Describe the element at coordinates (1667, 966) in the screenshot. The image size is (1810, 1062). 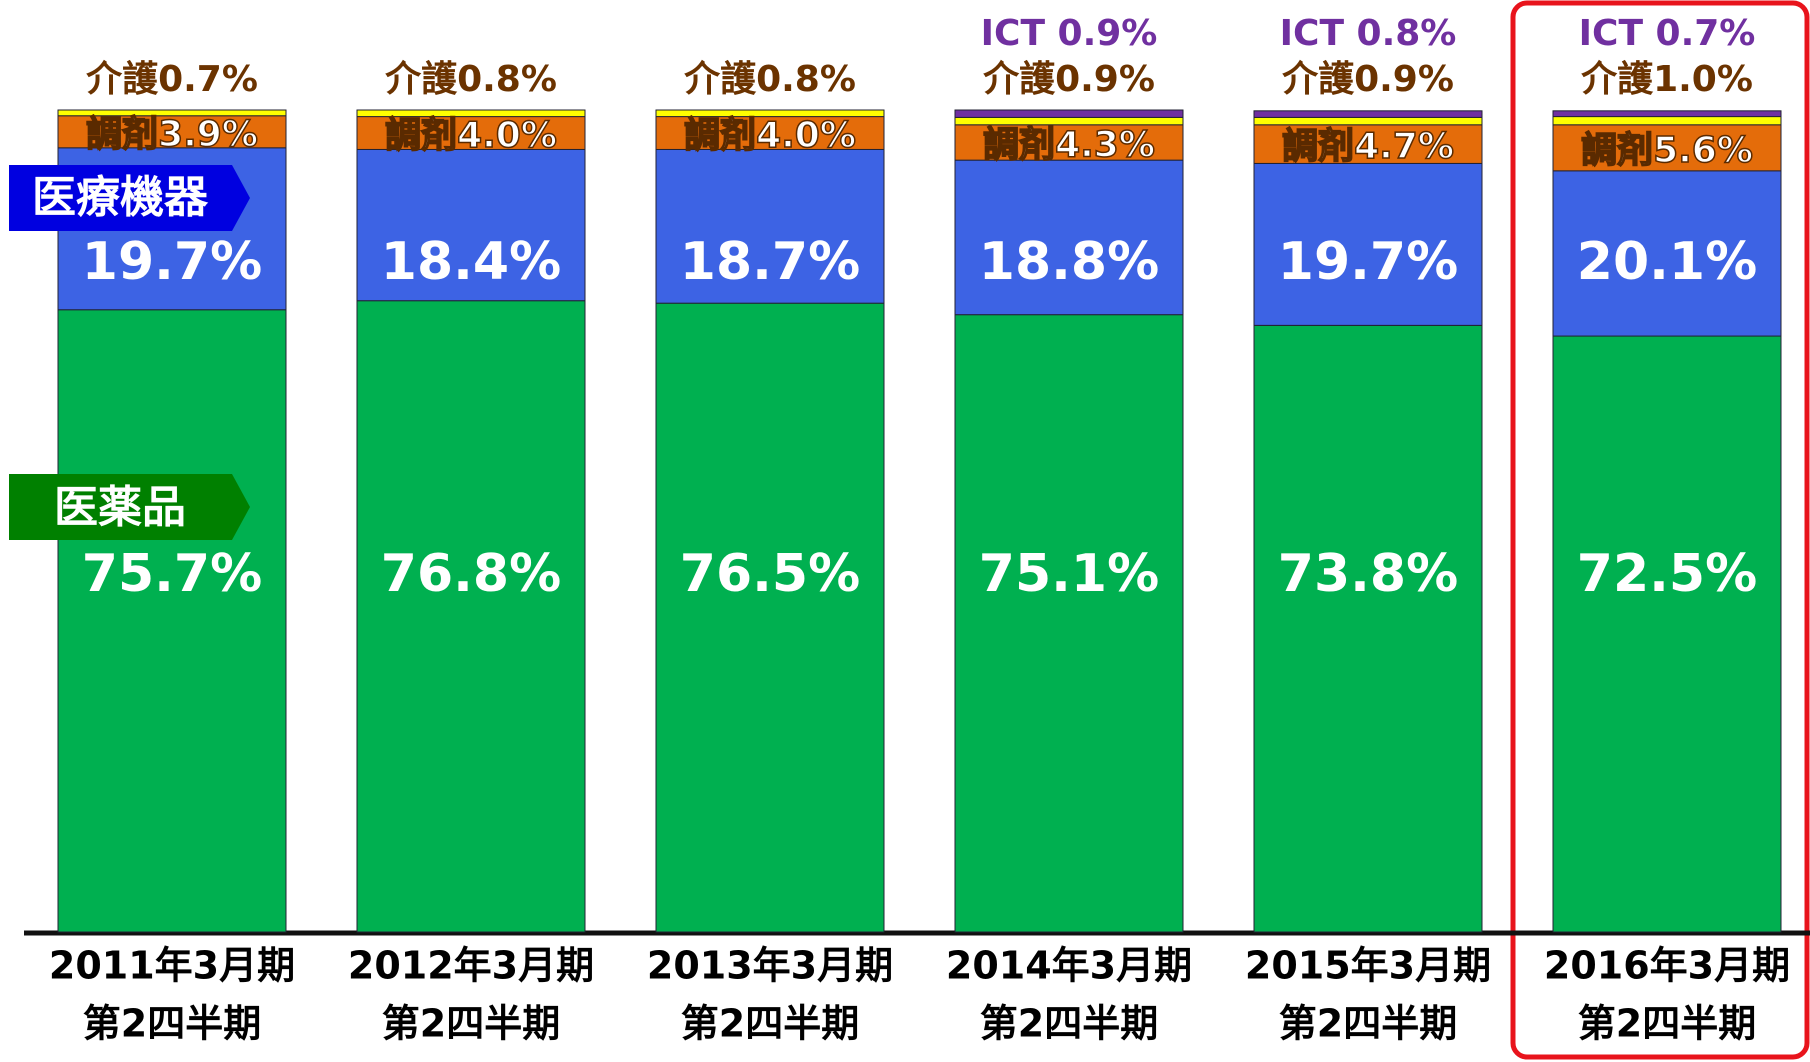
I see `x-tick-label: 2016年3月期` at that location.